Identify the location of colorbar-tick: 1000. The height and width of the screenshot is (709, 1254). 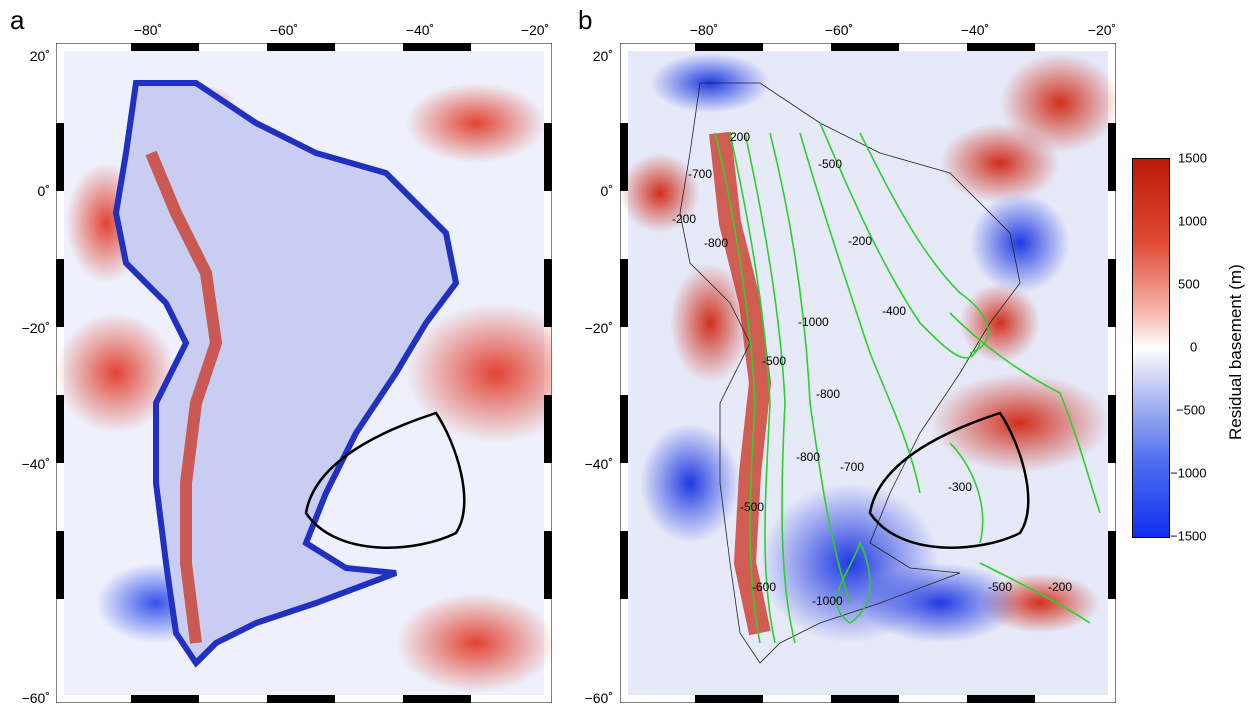
(1192, 221).